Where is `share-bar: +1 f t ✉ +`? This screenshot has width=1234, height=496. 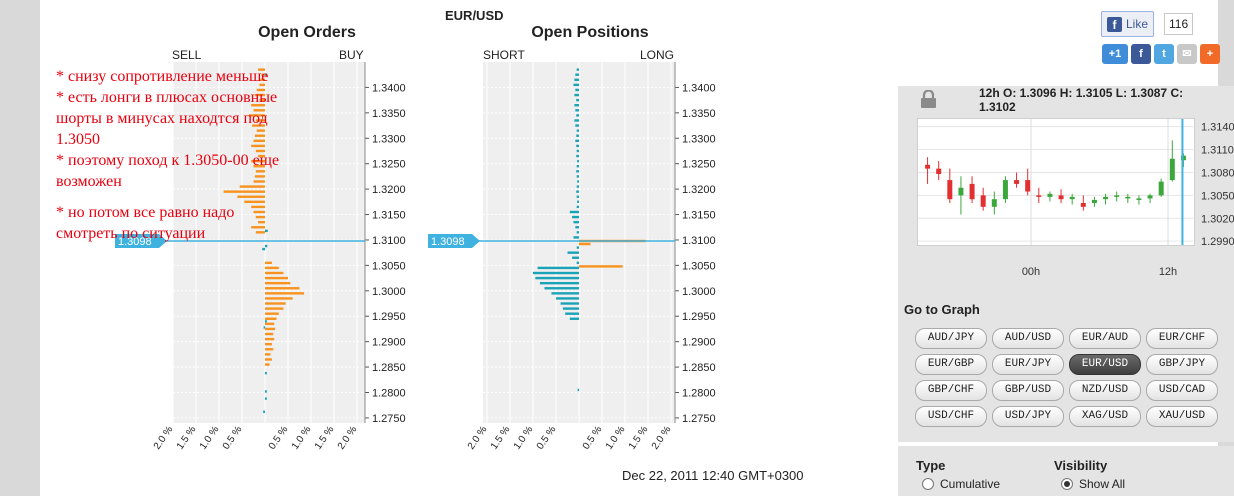 share-bar: +1 f t ✉ + is located at coordinates (1161, 54).